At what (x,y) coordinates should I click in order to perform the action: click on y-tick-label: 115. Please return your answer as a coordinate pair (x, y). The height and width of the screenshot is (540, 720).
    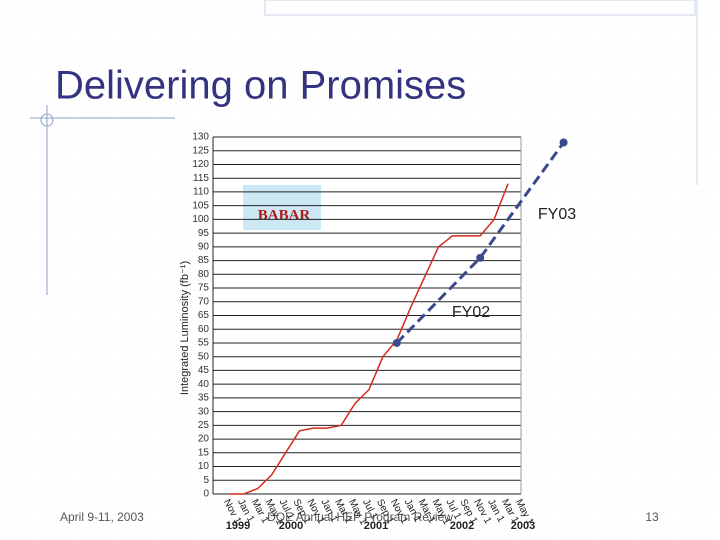
    Looking at the image, I should click on (201, 178).